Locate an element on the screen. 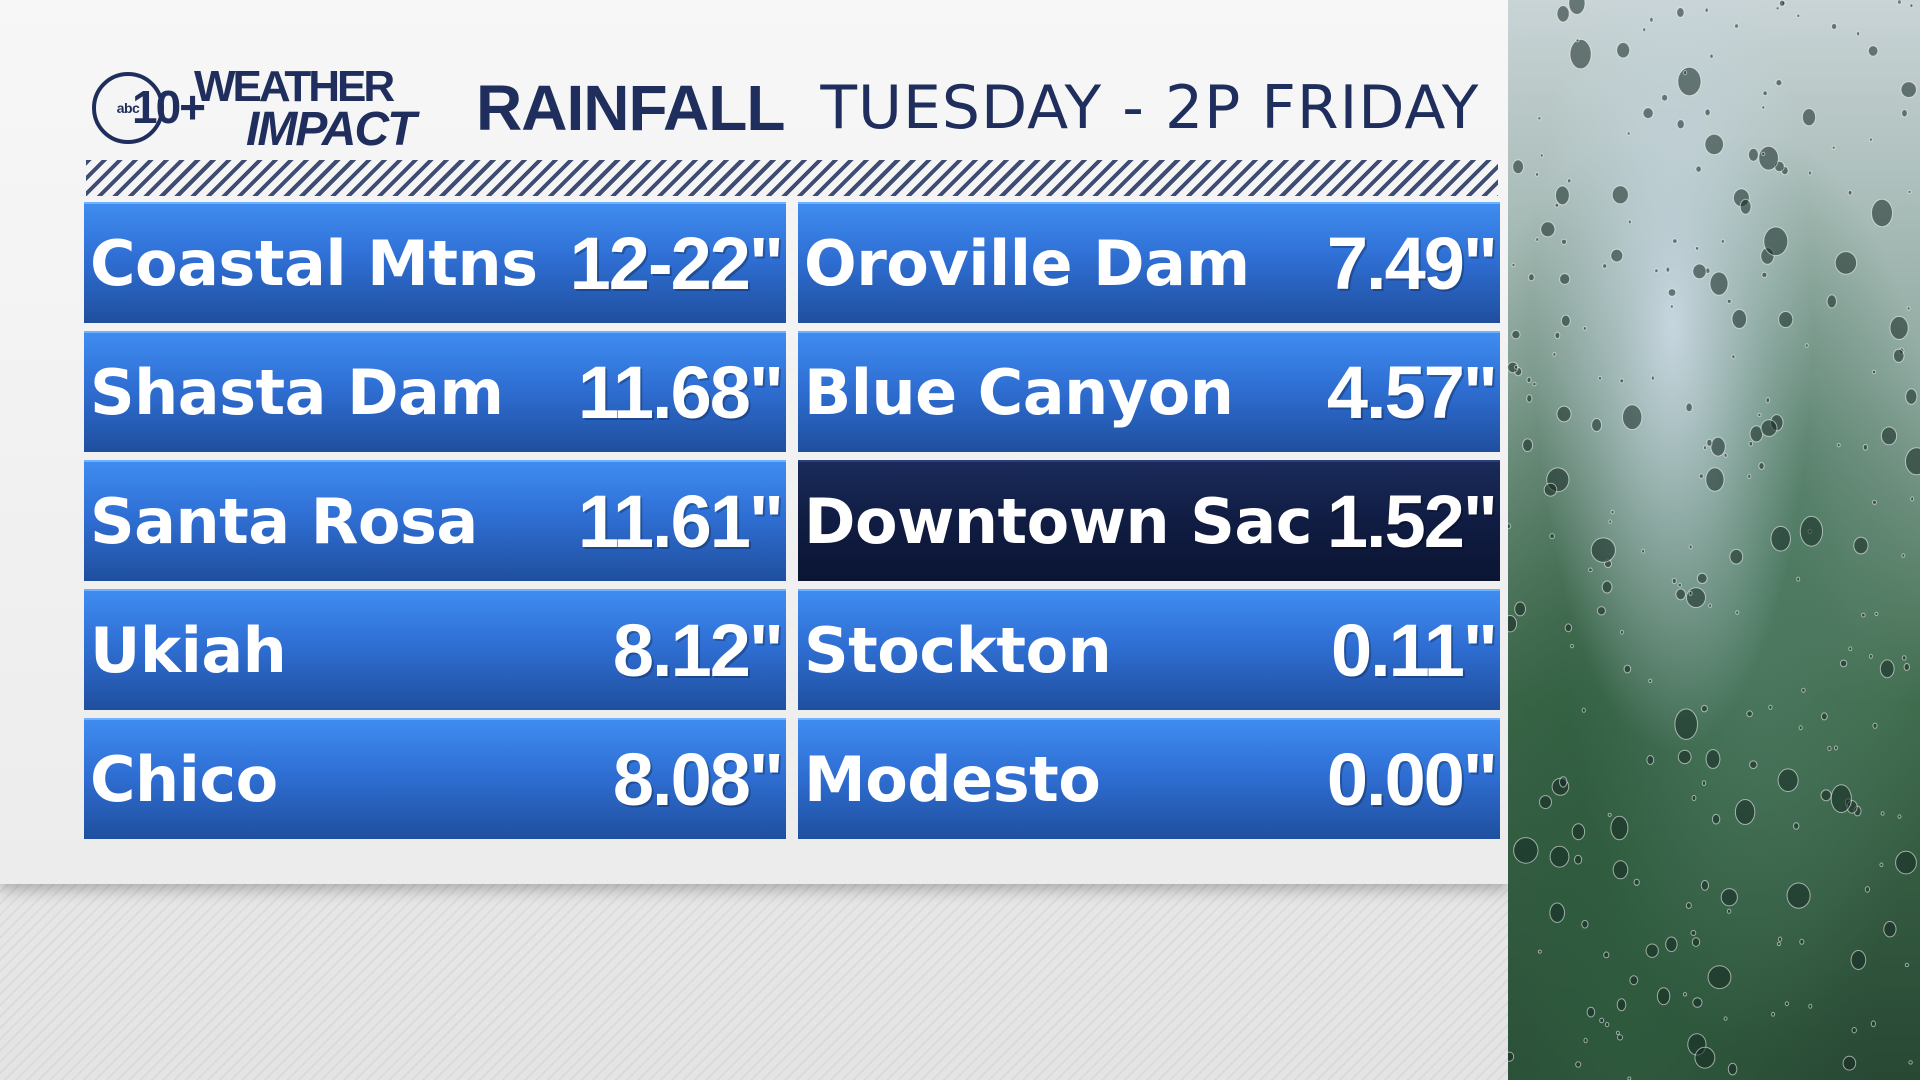 This screenshot has width=1920, height=1080. hatch-divider is located at coordinates (792, 178).